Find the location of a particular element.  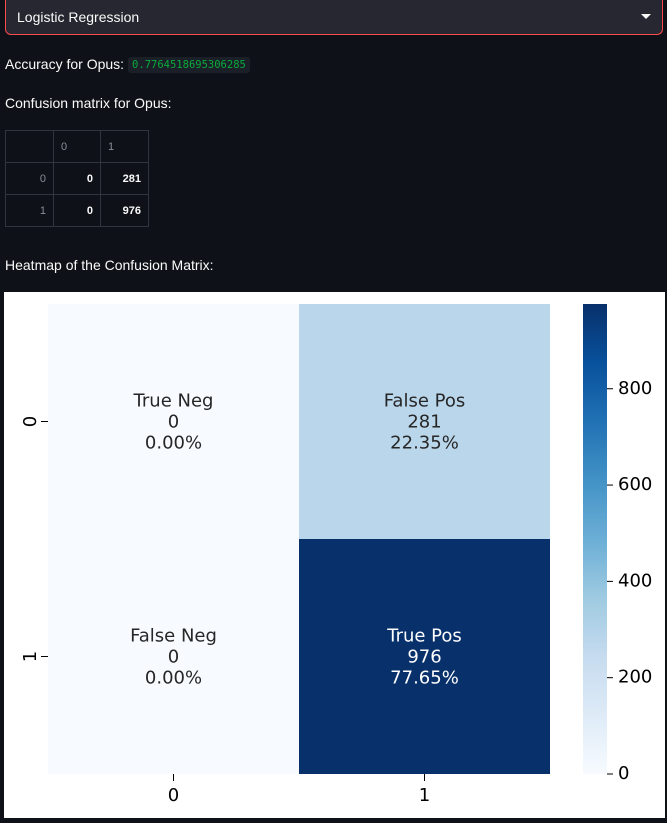

confusion-matrix-table: 0 1 0 0 281 1 0 976 is located at coordinates (77, 178).